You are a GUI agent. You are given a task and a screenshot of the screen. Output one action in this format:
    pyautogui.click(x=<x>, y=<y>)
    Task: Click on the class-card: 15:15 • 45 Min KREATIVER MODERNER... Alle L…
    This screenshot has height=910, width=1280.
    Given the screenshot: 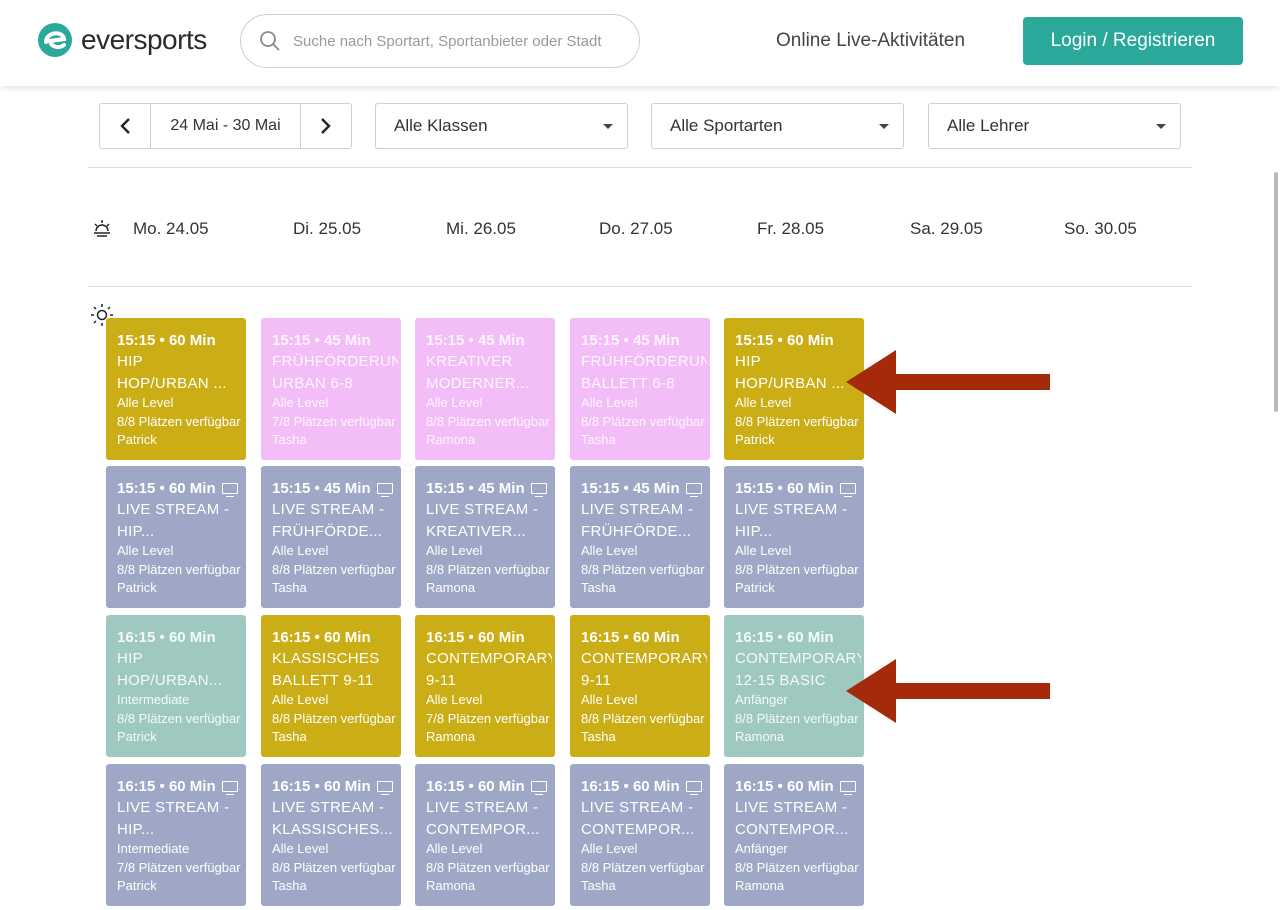 What is the action you would take?
    pyautogui.click(x=485, y=389)
    